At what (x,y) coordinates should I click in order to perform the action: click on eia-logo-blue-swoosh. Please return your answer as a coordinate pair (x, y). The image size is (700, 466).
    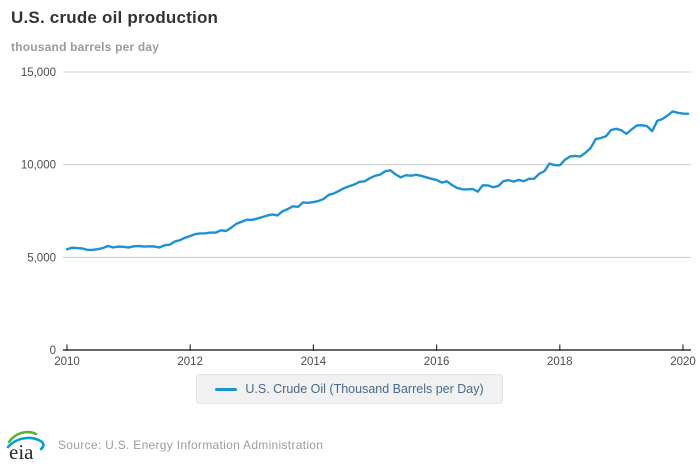
    Looking at the image, I should click on (25, 443).